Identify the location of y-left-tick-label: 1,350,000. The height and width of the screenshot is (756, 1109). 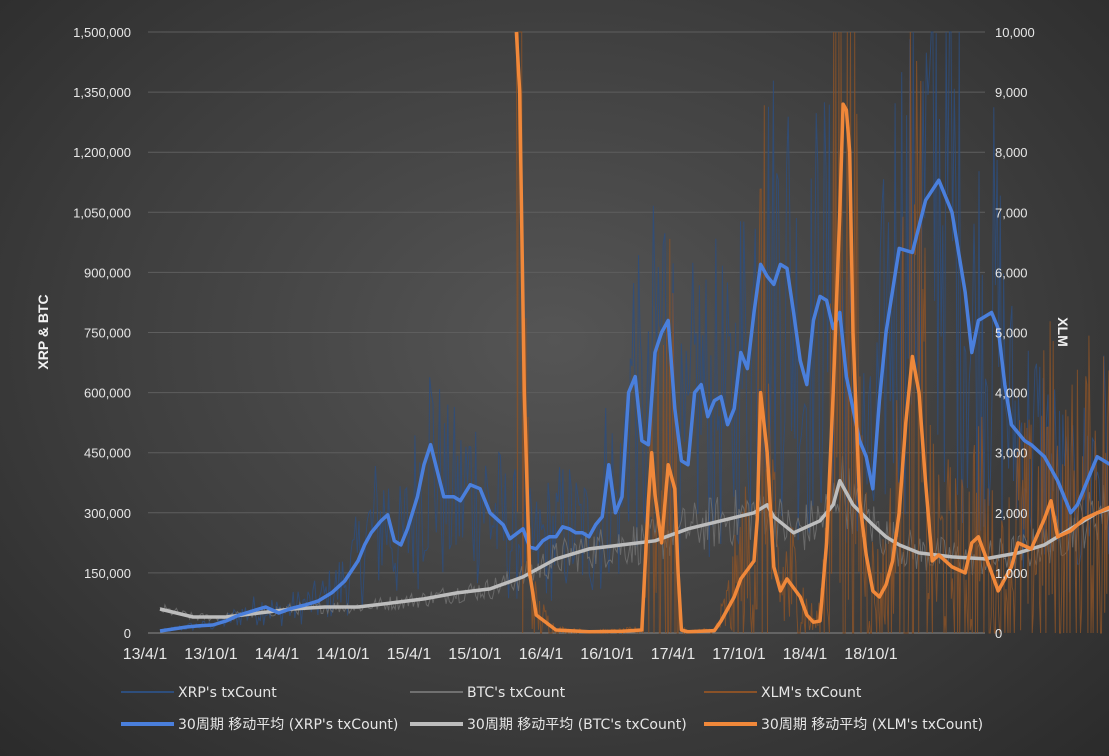
(102, 92).